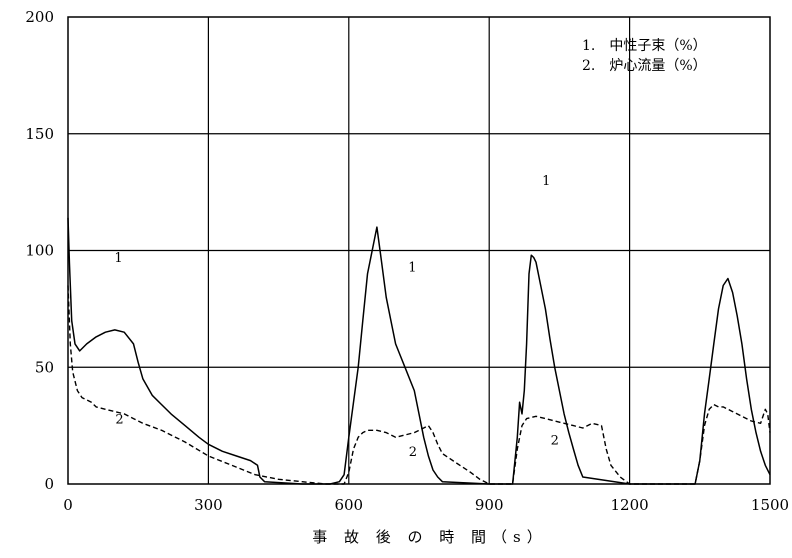  Describe the element at coordinates (44, 367) in the screenshot. I see `y-tick-label: 50` at that location.